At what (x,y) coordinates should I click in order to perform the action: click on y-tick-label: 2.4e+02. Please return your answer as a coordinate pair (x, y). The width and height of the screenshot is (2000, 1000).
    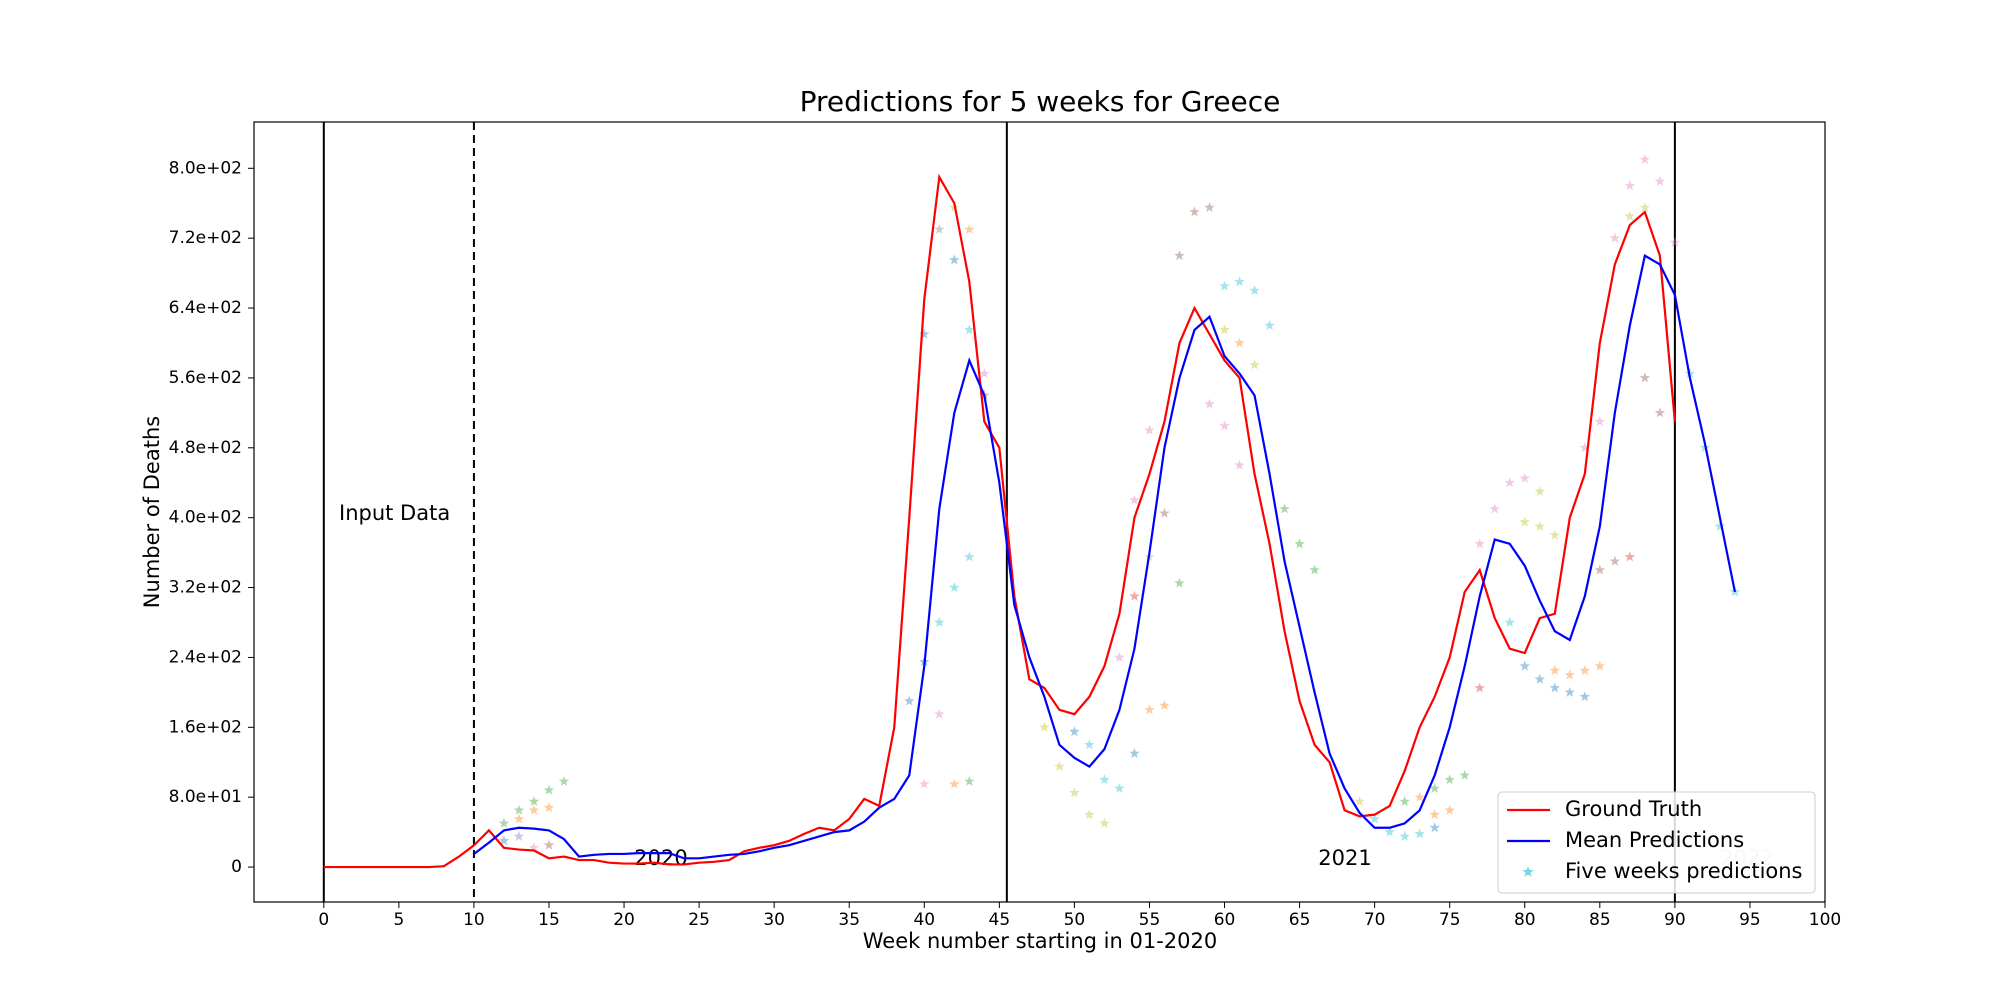
    Looking at the image, I should click on (205, 657).